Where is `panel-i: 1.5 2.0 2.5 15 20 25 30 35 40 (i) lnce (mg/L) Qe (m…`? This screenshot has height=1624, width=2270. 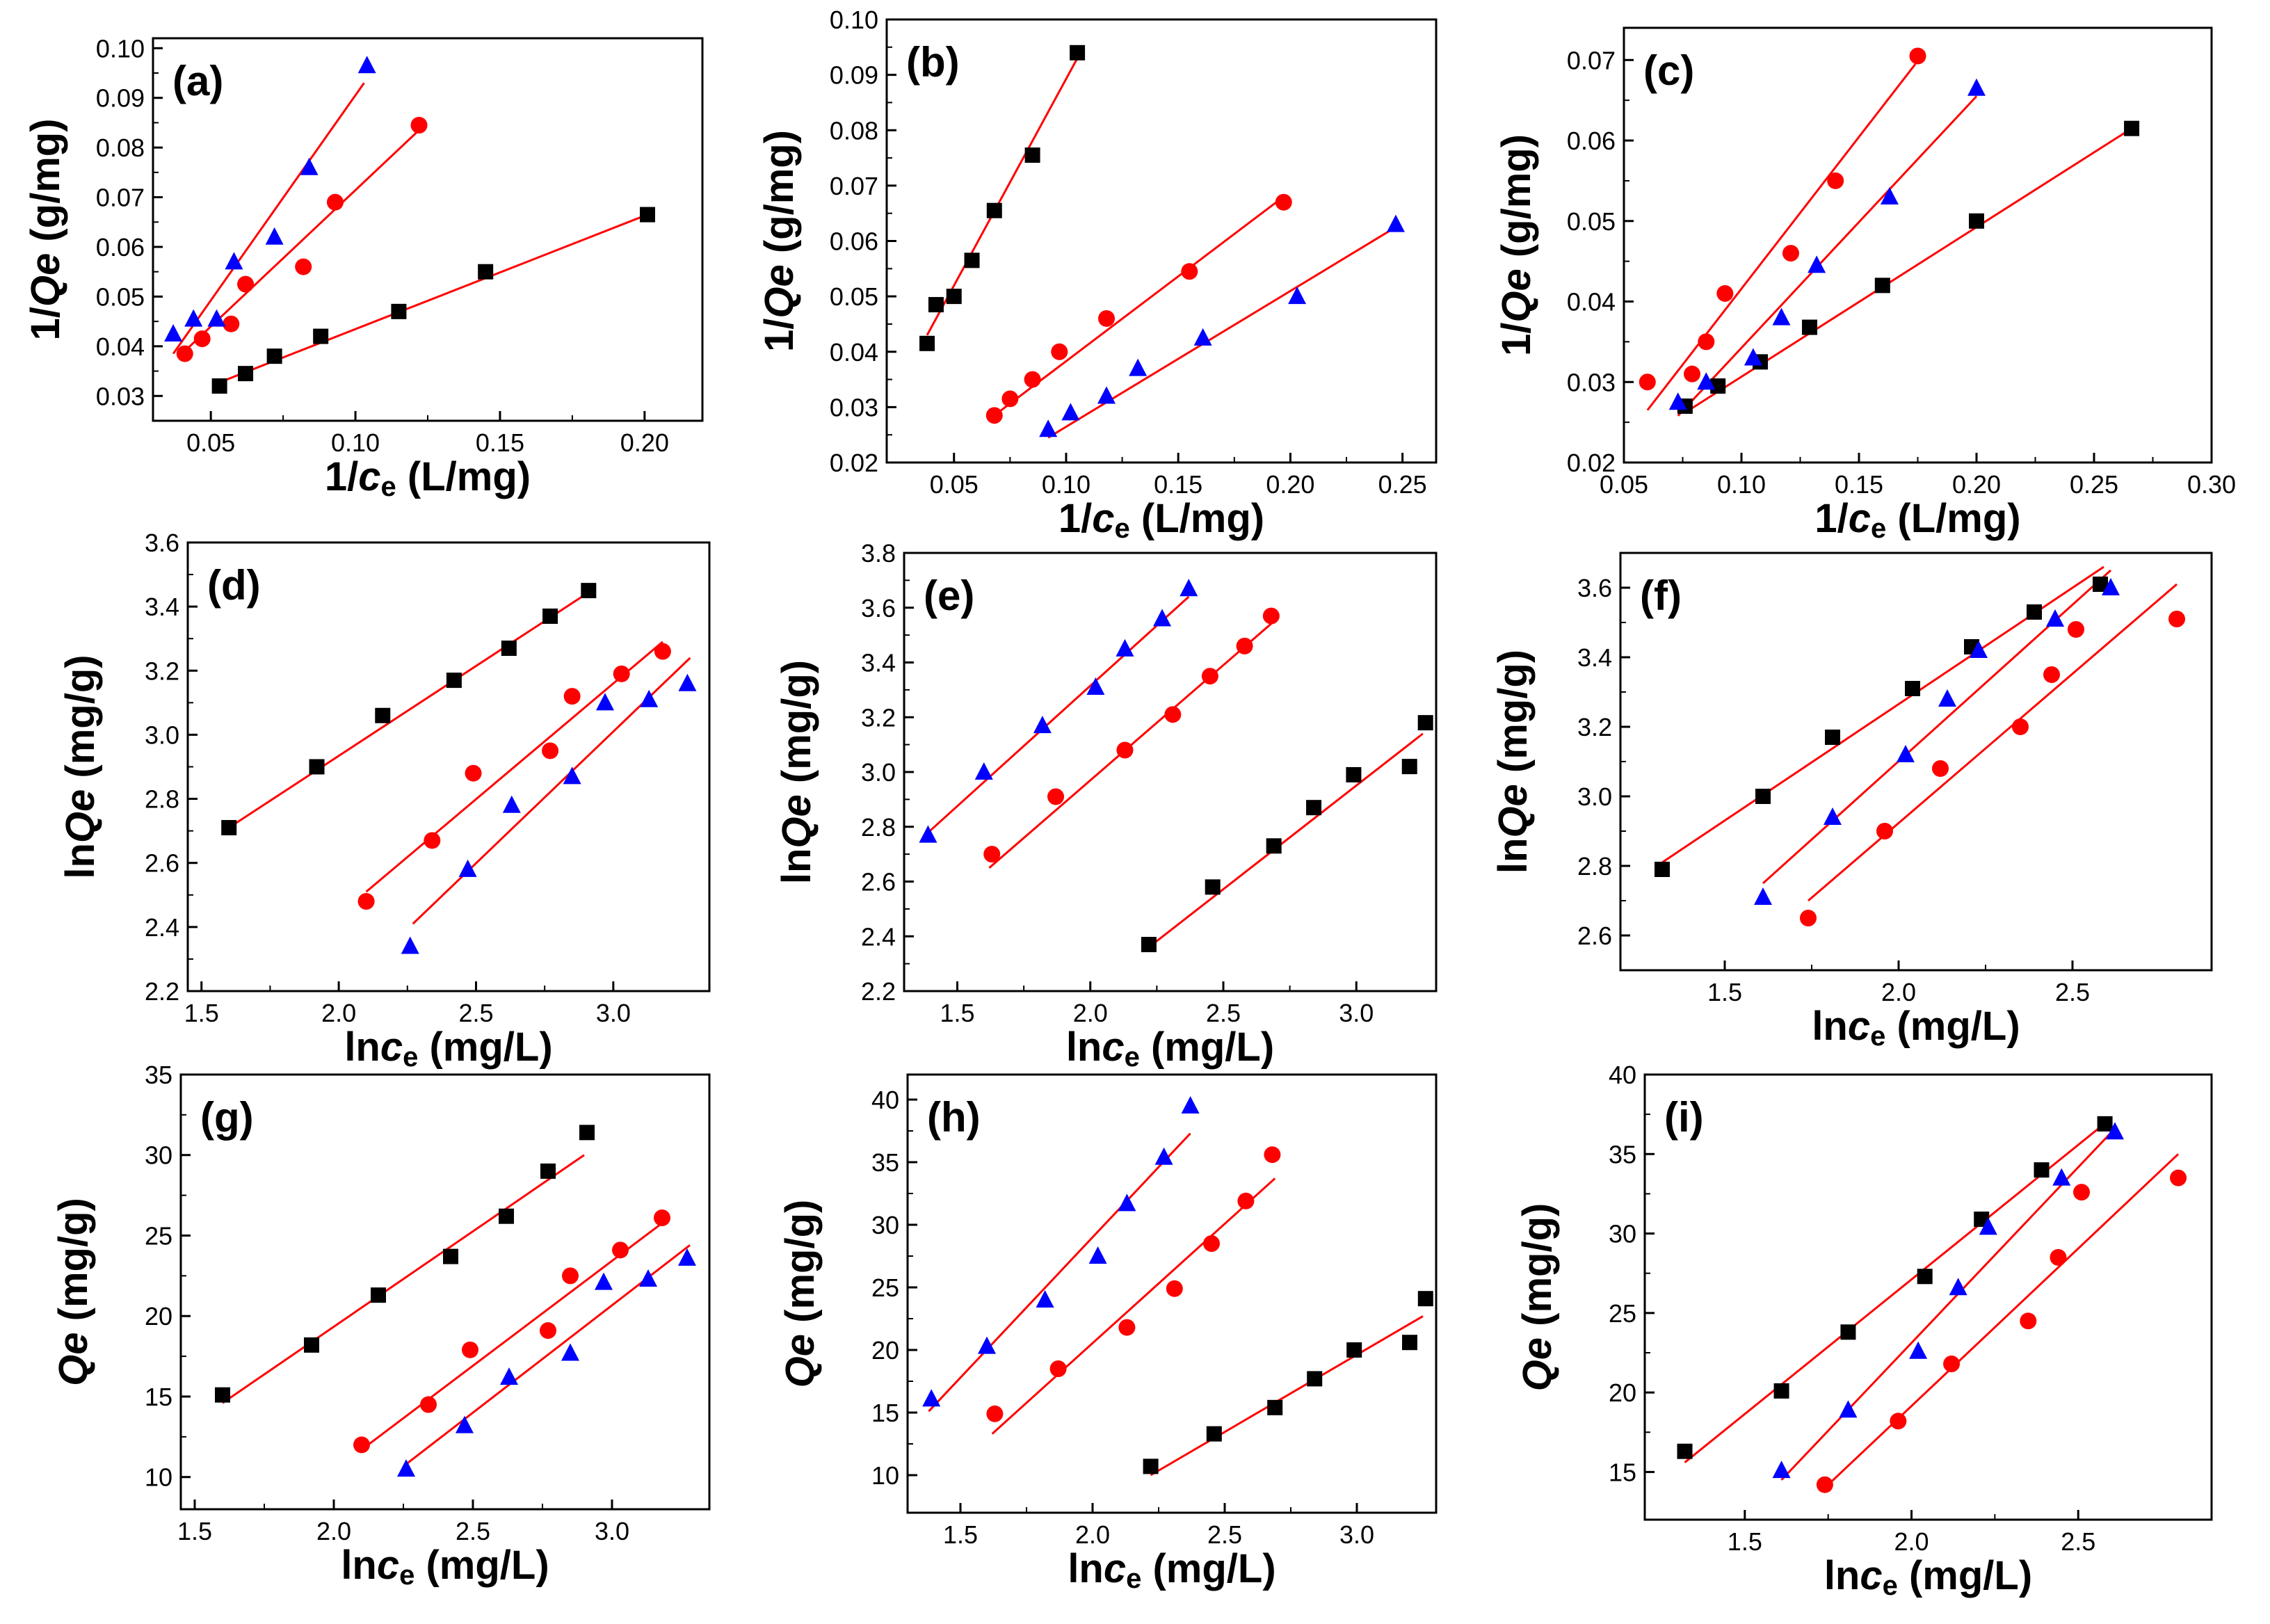 panel-i: 1.5 2.0 2.5 15 20 25 30 35 40 (i) lnce (mg/L) Qe (m… is located at coordinates (1864, 1331).